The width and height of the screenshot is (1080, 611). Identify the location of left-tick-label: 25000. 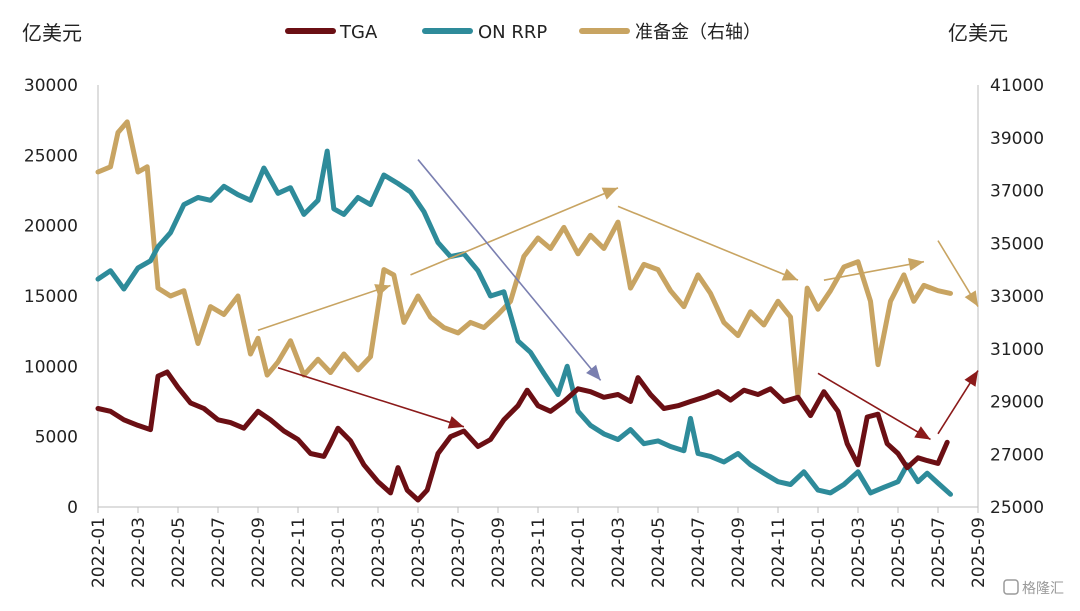
(51, 156).